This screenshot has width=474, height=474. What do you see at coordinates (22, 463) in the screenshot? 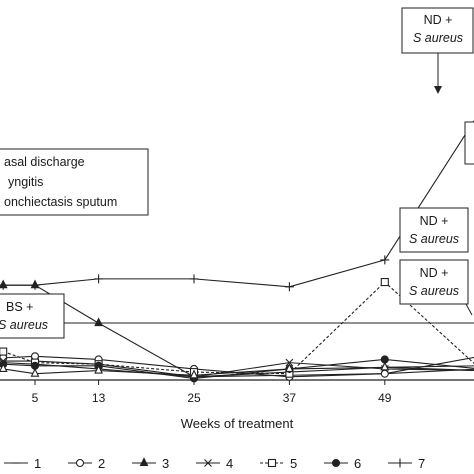
I see `legend-item: 1` at bounding box center [22, 463].